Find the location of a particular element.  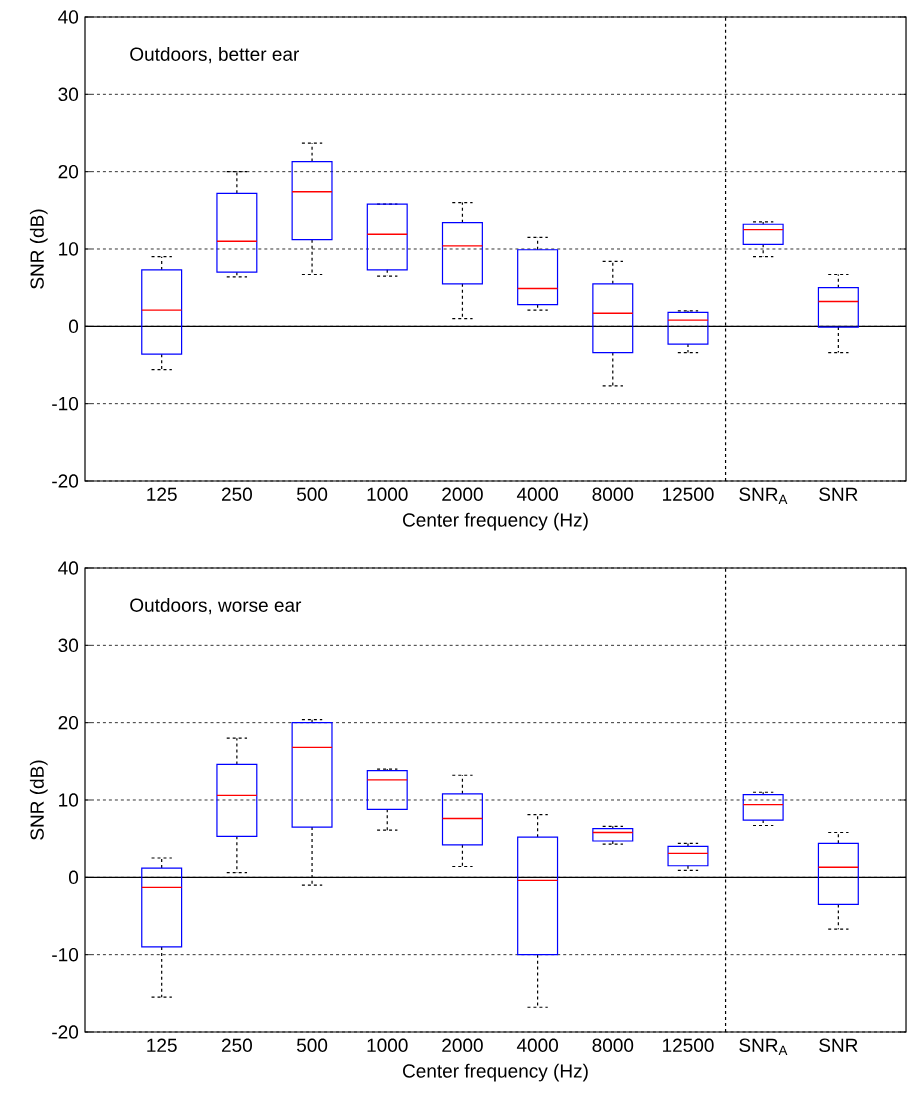

text: Outdoors, better ear is located at coordinates (214, 55).